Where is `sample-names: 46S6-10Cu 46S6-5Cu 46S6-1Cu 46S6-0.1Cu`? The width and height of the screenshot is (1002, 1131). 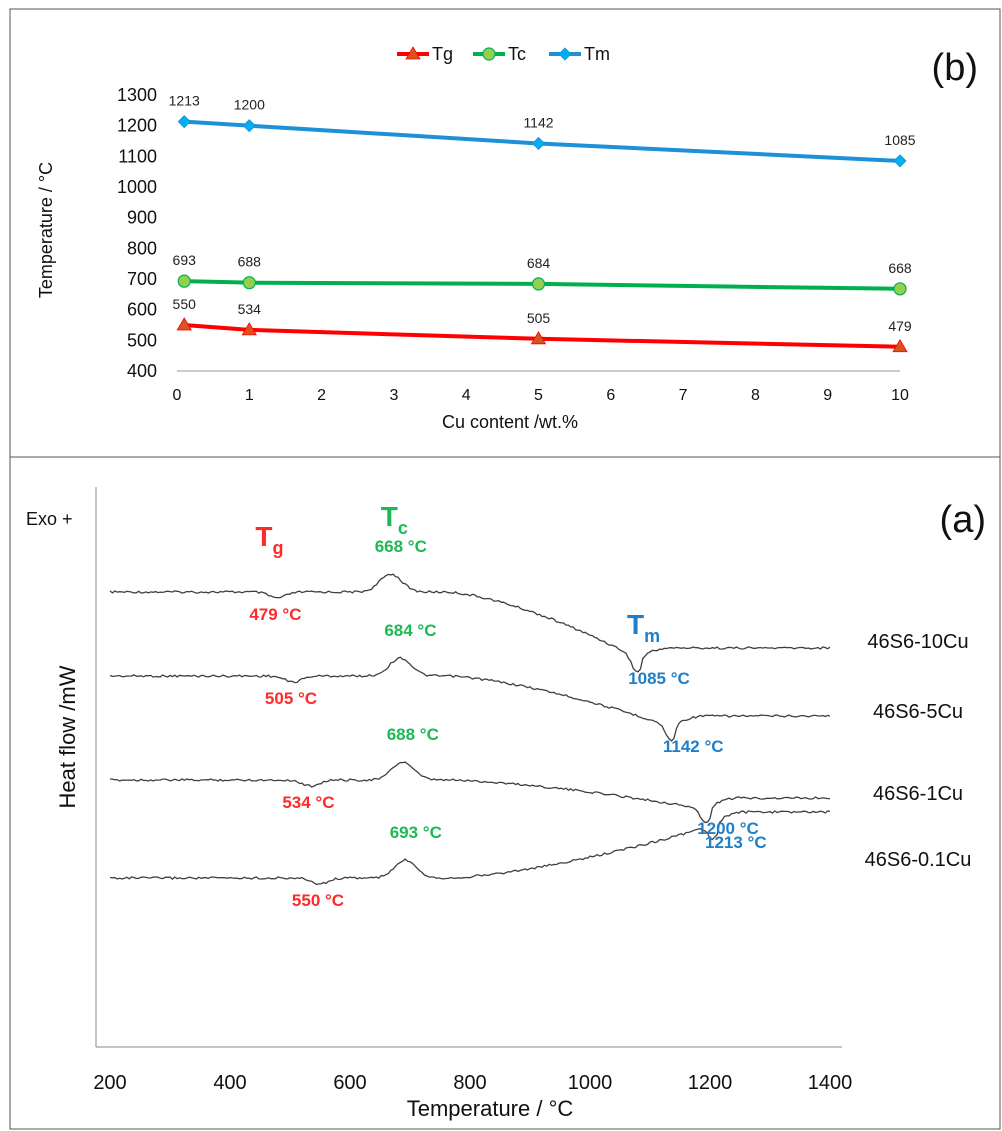
sample-names: 46S6-10Cu 46S6-5Cu 46S6-1Cu 46S6-0.1Cu is located at coordinates (918, 751).